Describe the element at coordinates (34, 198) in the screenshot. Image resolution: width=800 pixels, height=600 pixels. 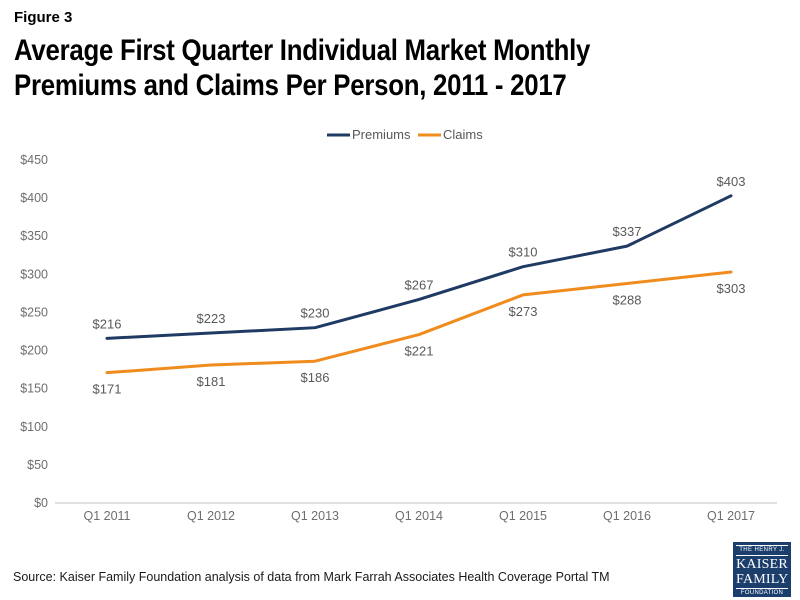
I see `y-tick-label: $400` at that location.